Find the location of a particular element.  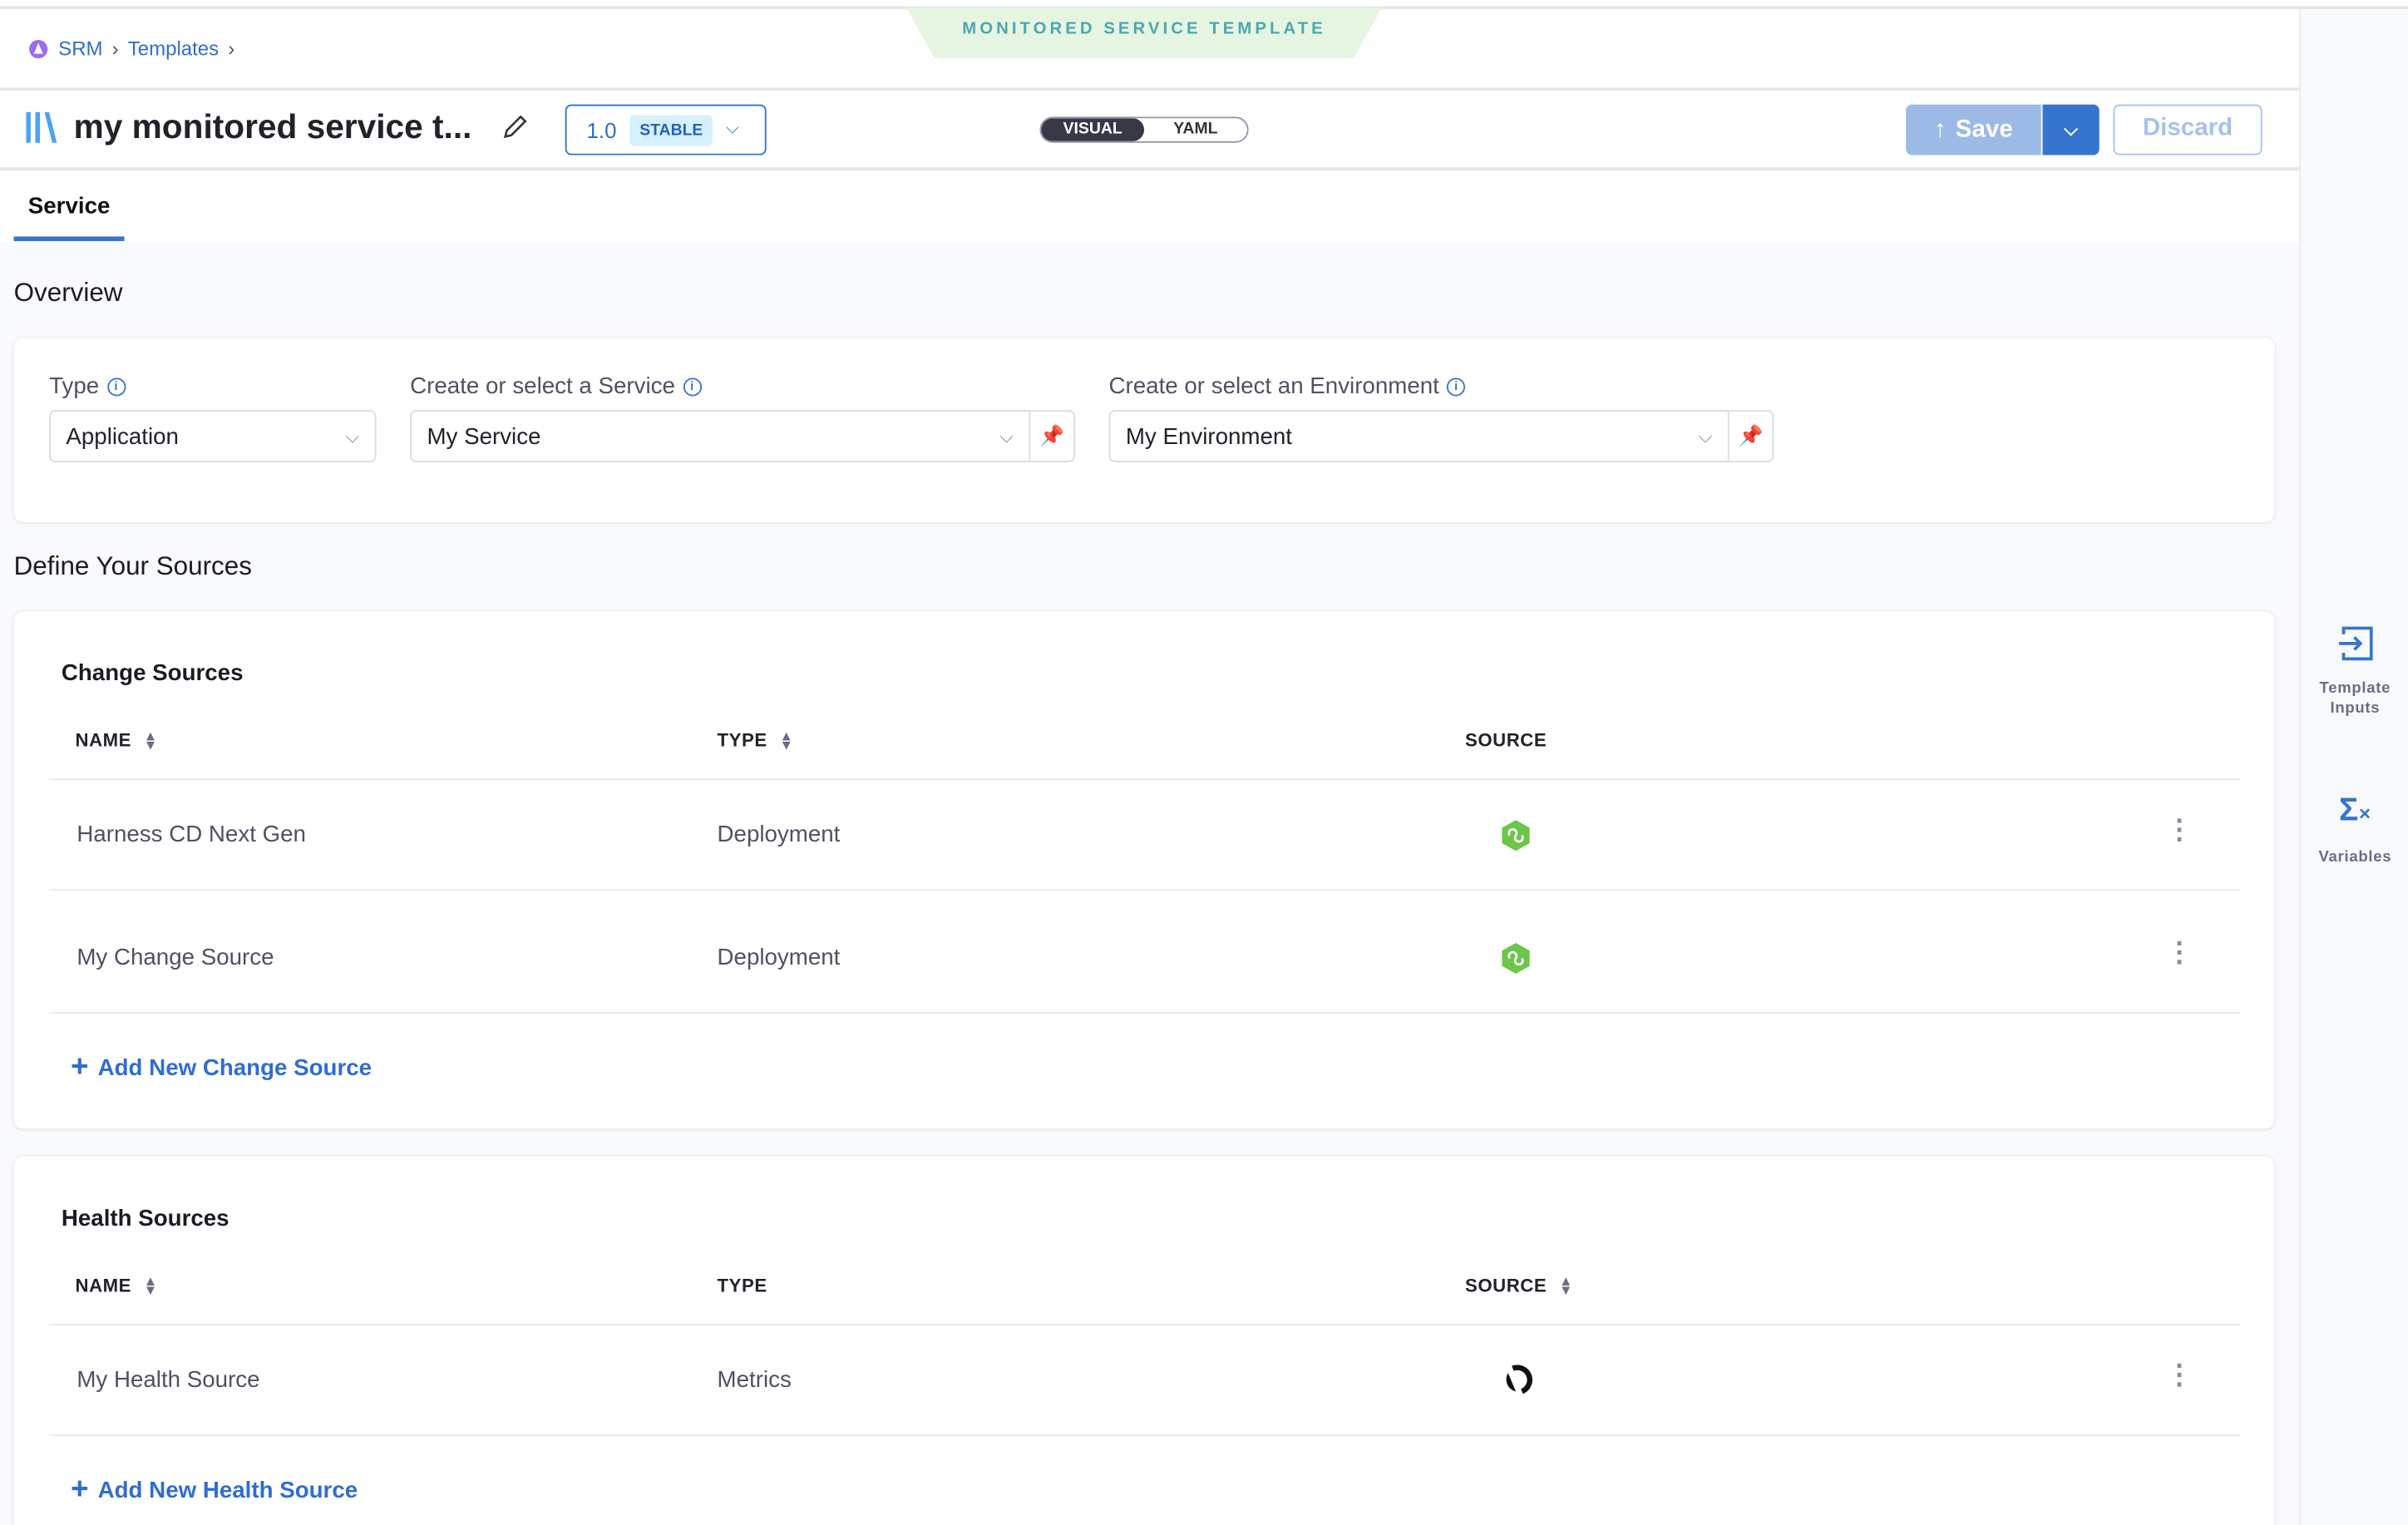

save-options-button: ⌵ is located at coordinates (2071, 129).